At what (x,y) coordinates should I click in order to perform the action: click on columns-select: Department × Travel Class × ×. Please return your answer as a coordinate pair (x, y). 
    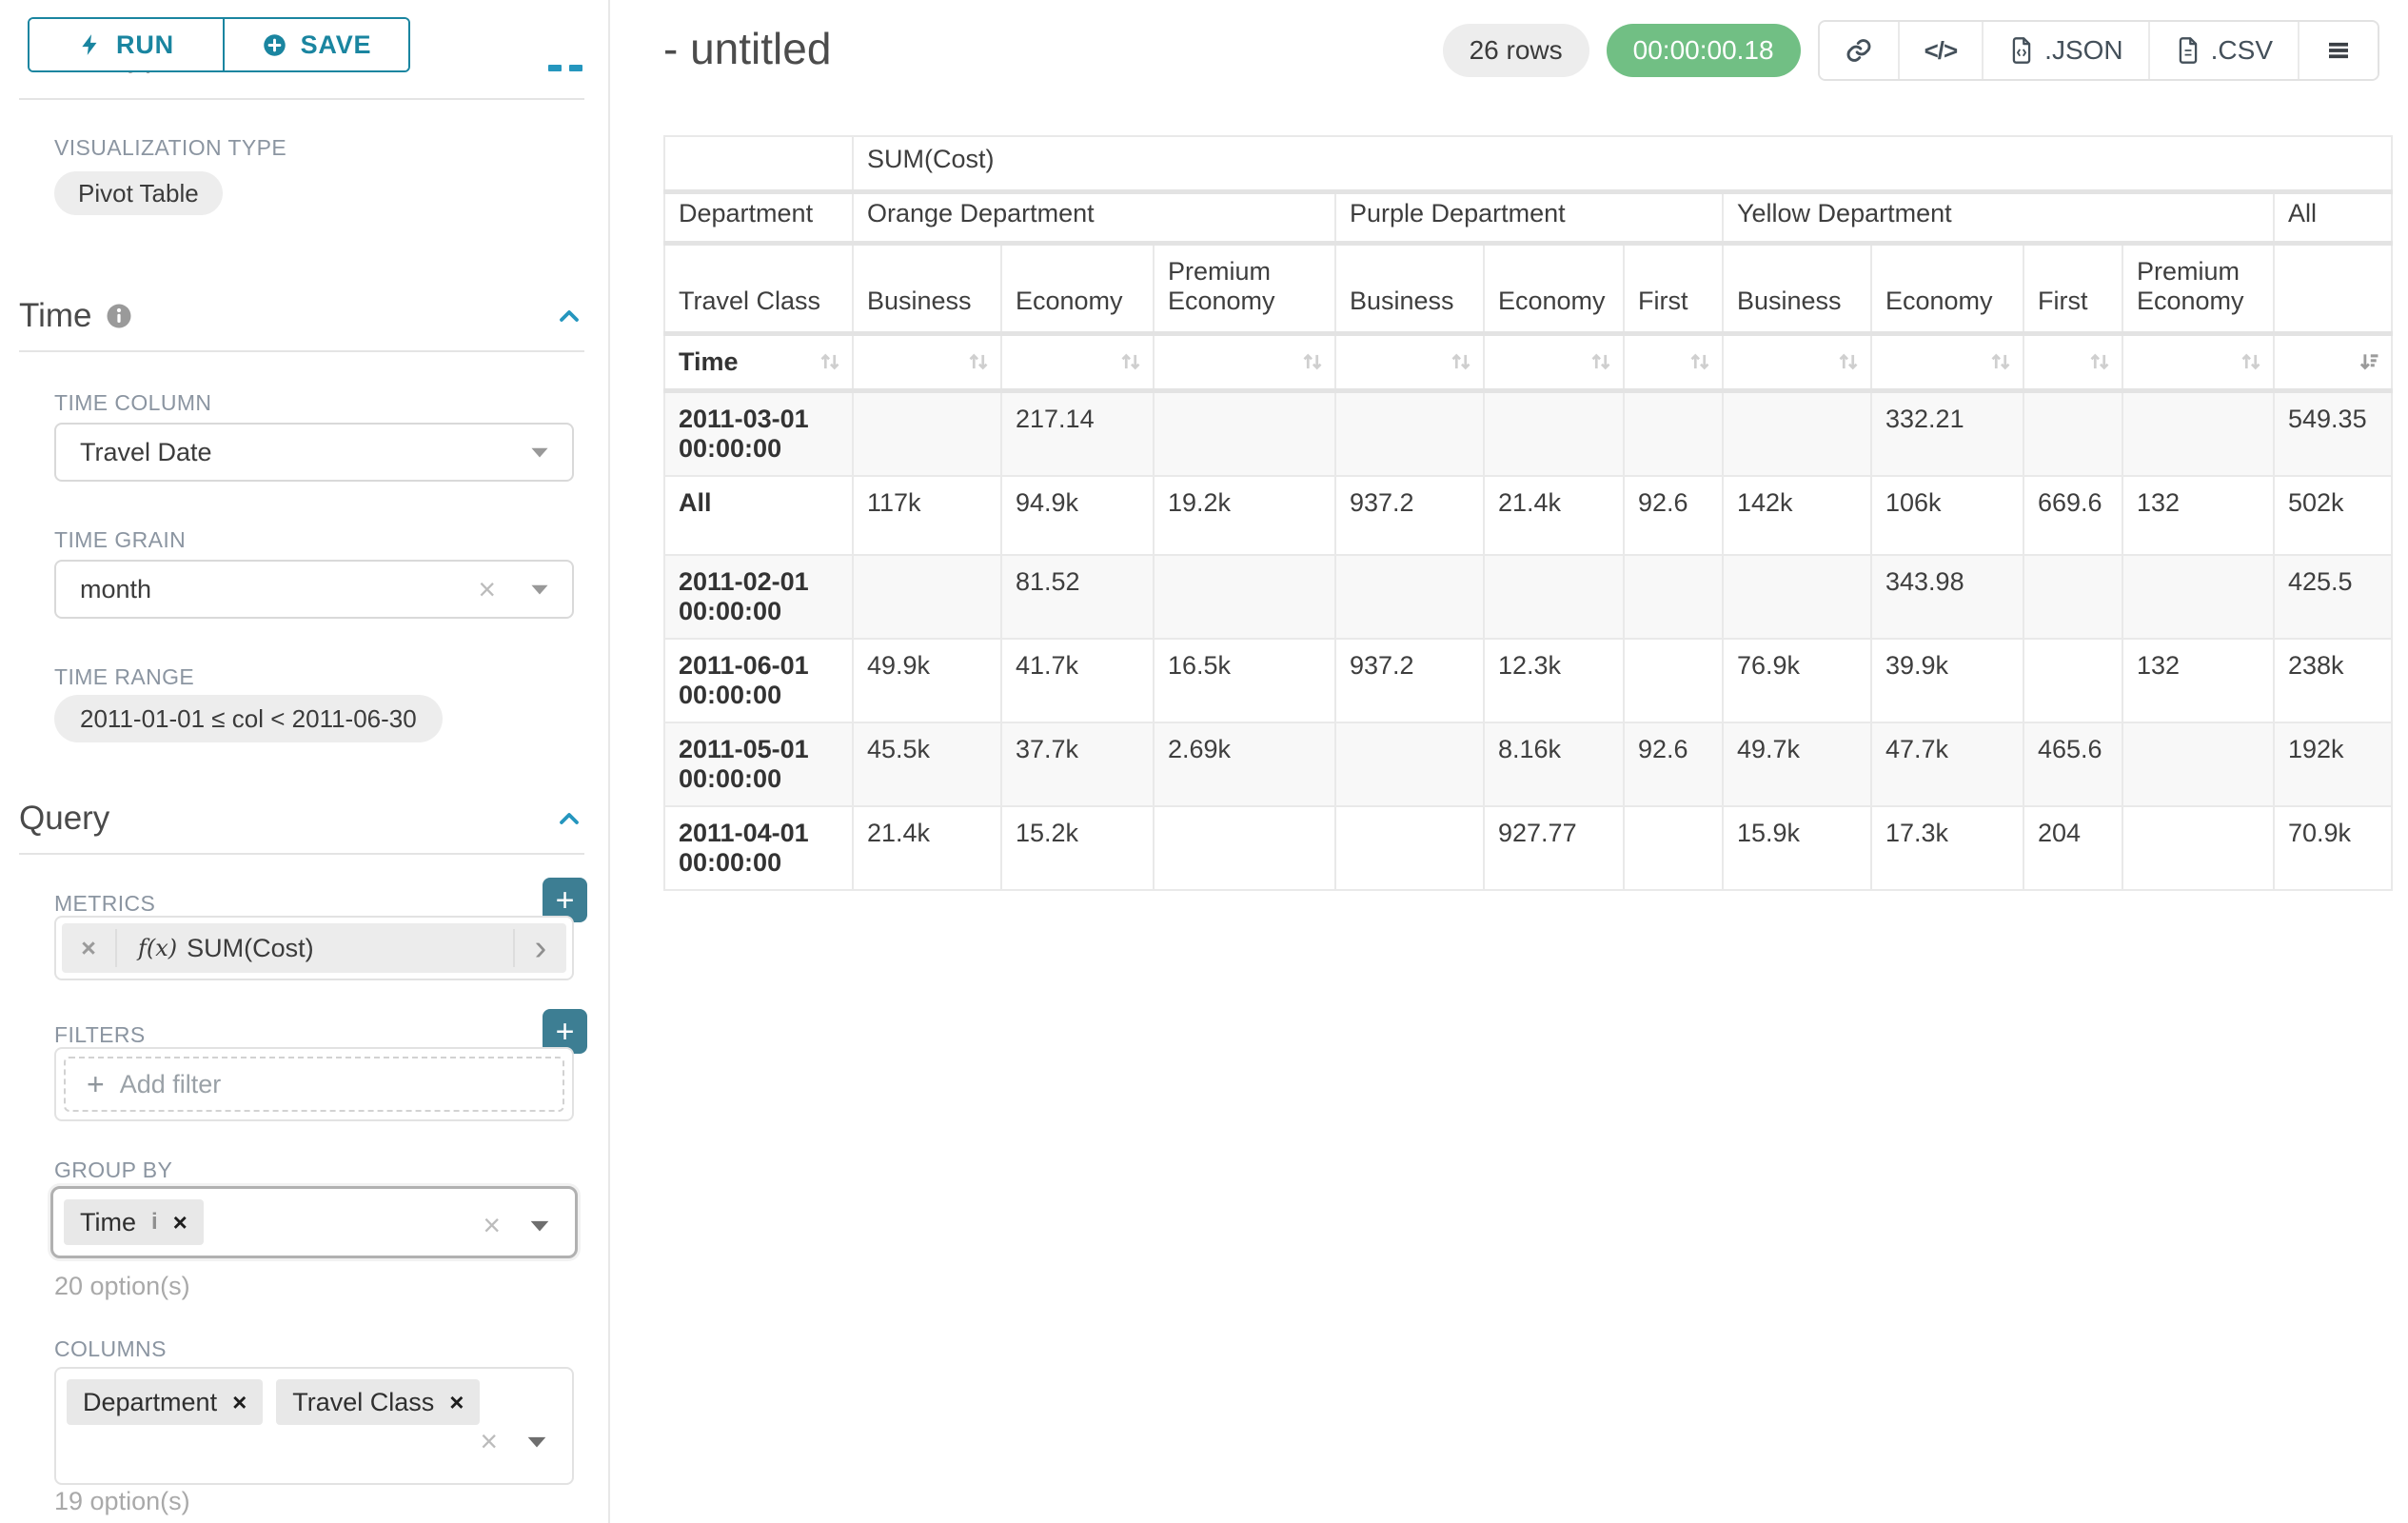
    Looking at the image, I should click on (314, 1426).